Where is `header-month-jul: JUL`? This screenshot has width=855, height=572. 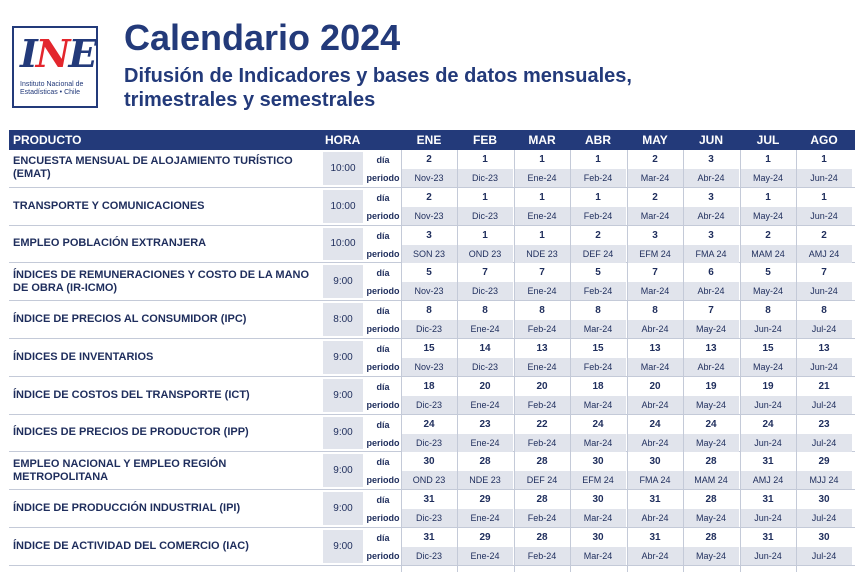 header-month-jul: JUL is located at coordinates (768, 140).